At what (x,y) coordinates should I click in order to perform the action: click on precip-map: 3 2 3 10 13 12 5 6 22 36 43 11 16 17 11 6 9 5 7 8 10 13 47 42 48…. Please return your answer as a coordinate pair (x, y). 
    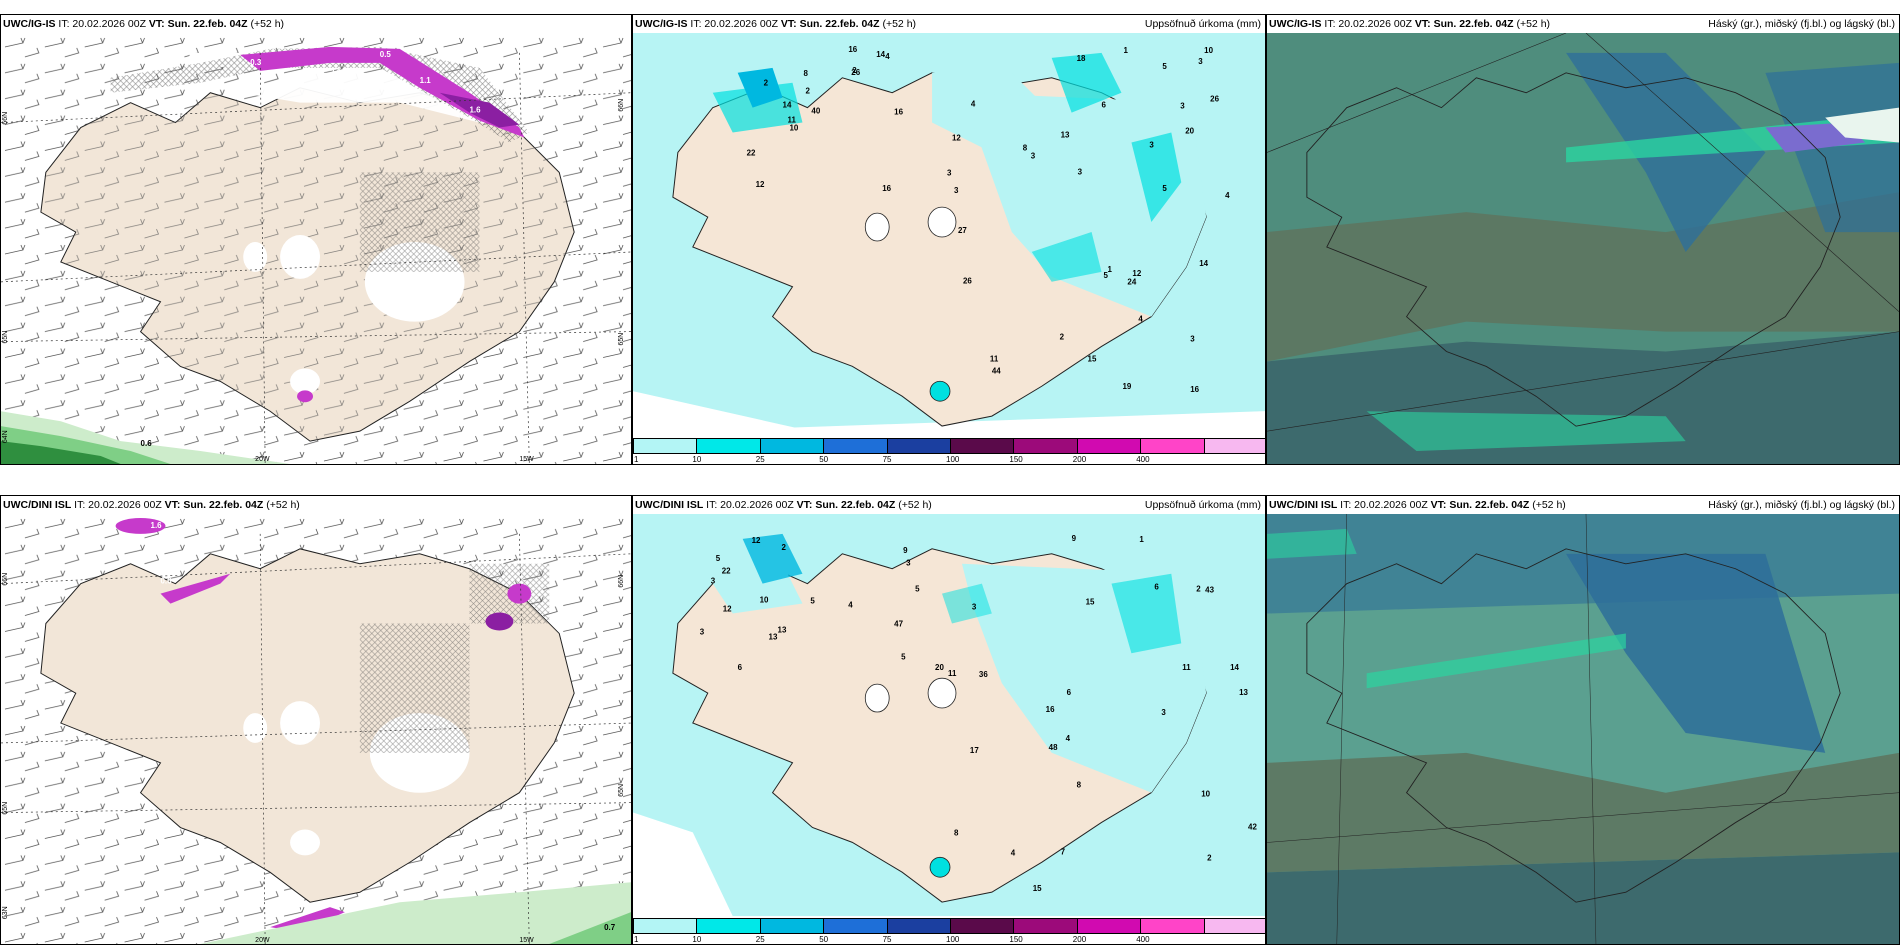
    Looking at the image, I should click on (949, 715).